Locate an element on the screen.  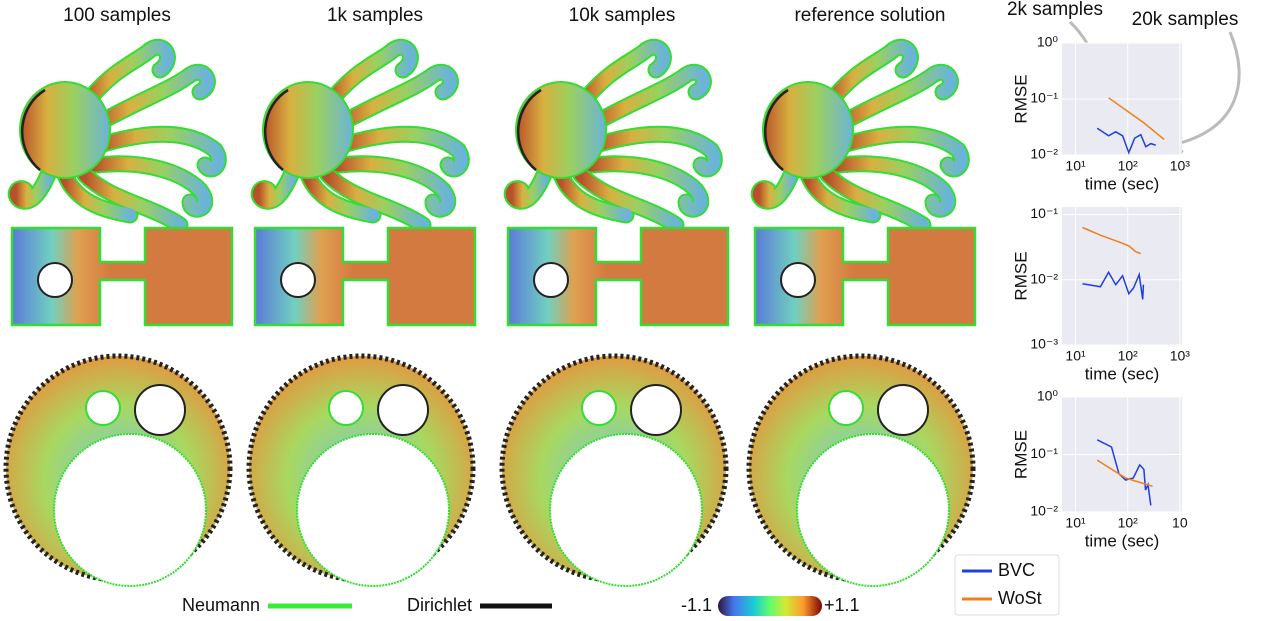
column-title: 100 samples is located at coordinates (117, 15).